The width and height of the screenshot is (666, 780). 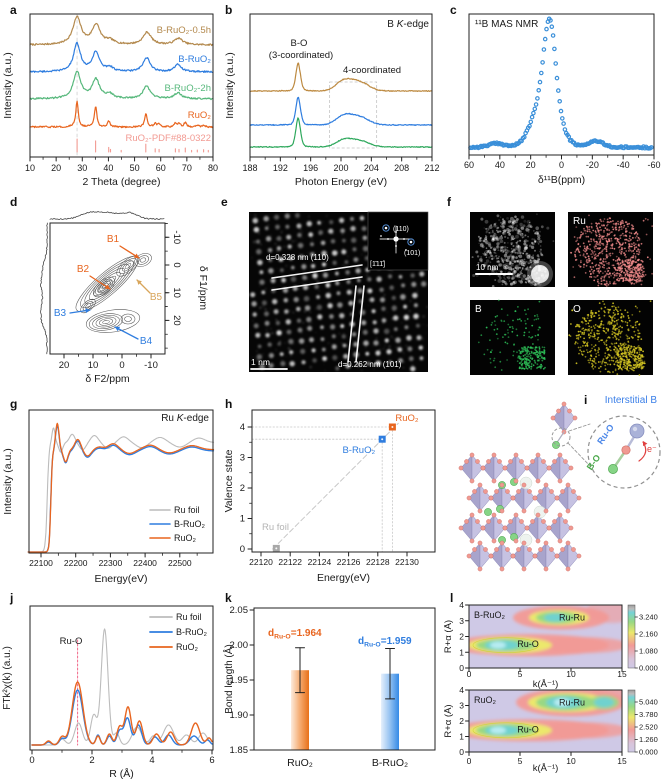 I want to click on panel-letter-i: i, so click(x=586, y=400).